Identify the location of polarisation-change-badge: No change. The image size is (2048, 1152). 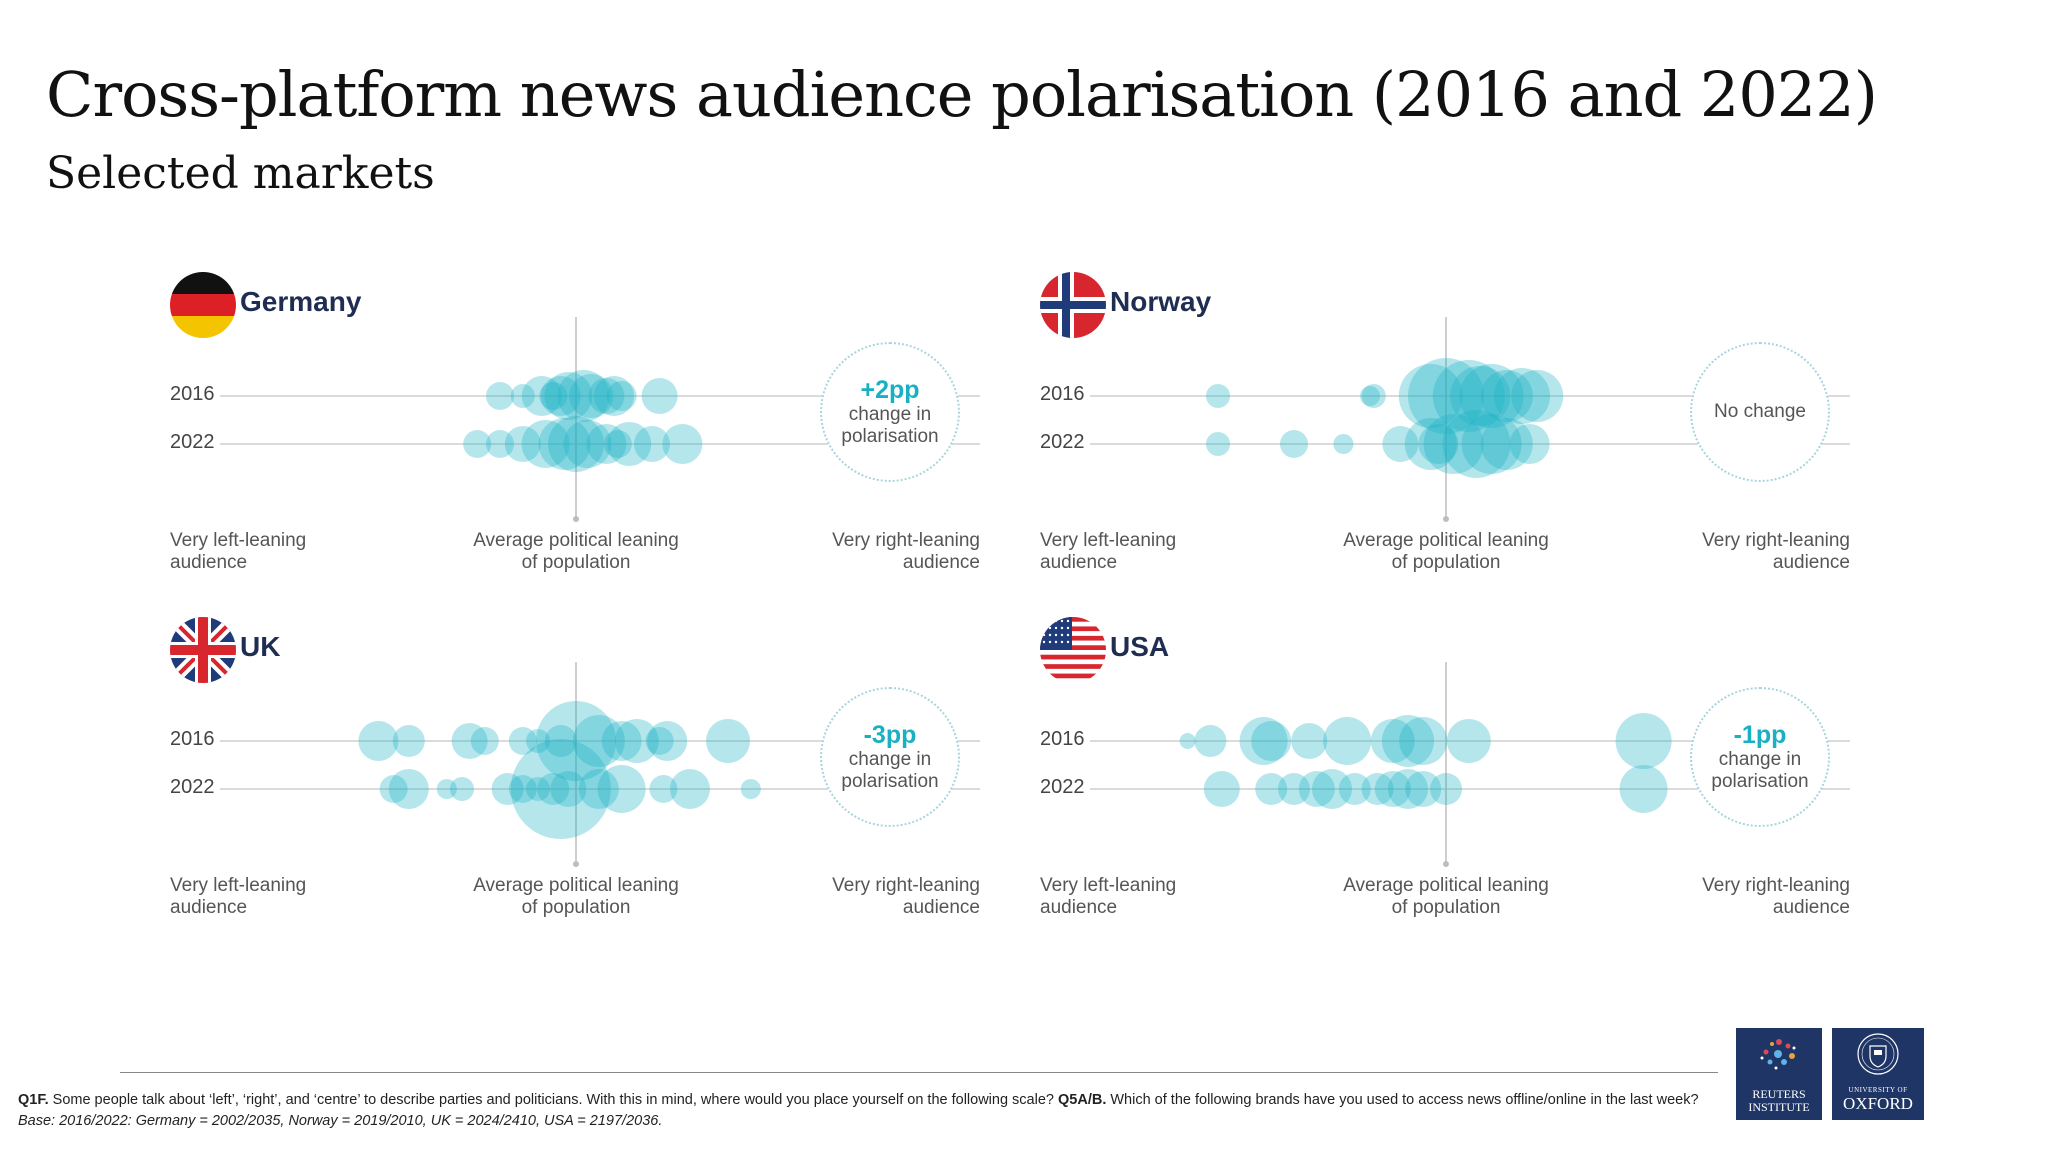
(1760, 412).